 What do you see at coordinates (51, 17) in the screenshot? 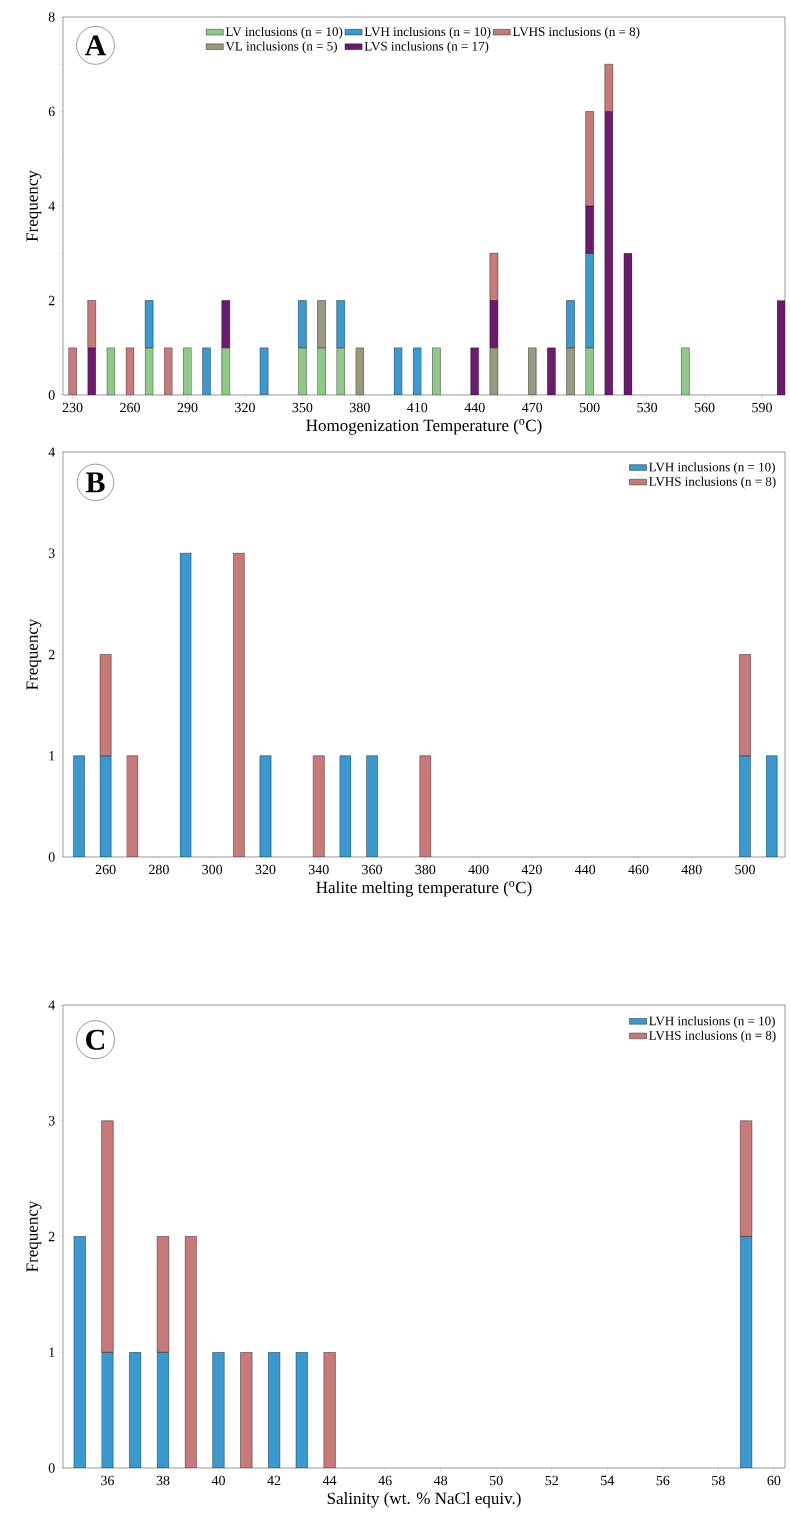
I see `y-tick-label: 8` at bounding box center [51, 17].